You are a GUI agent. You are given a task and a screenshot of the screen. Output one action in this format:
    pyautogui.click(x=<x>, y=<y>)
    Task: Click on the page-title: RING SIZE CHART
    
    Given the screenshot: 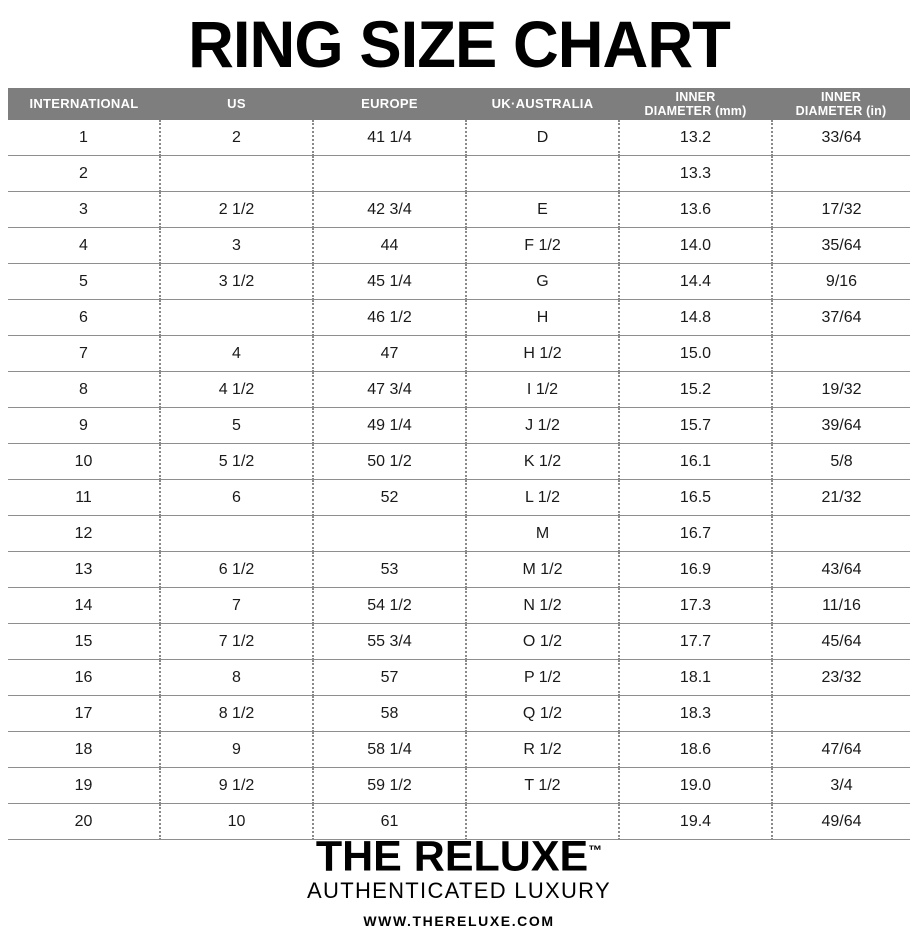 What is the action you would take?
    pyautogui.click(x=459, y=44)
    